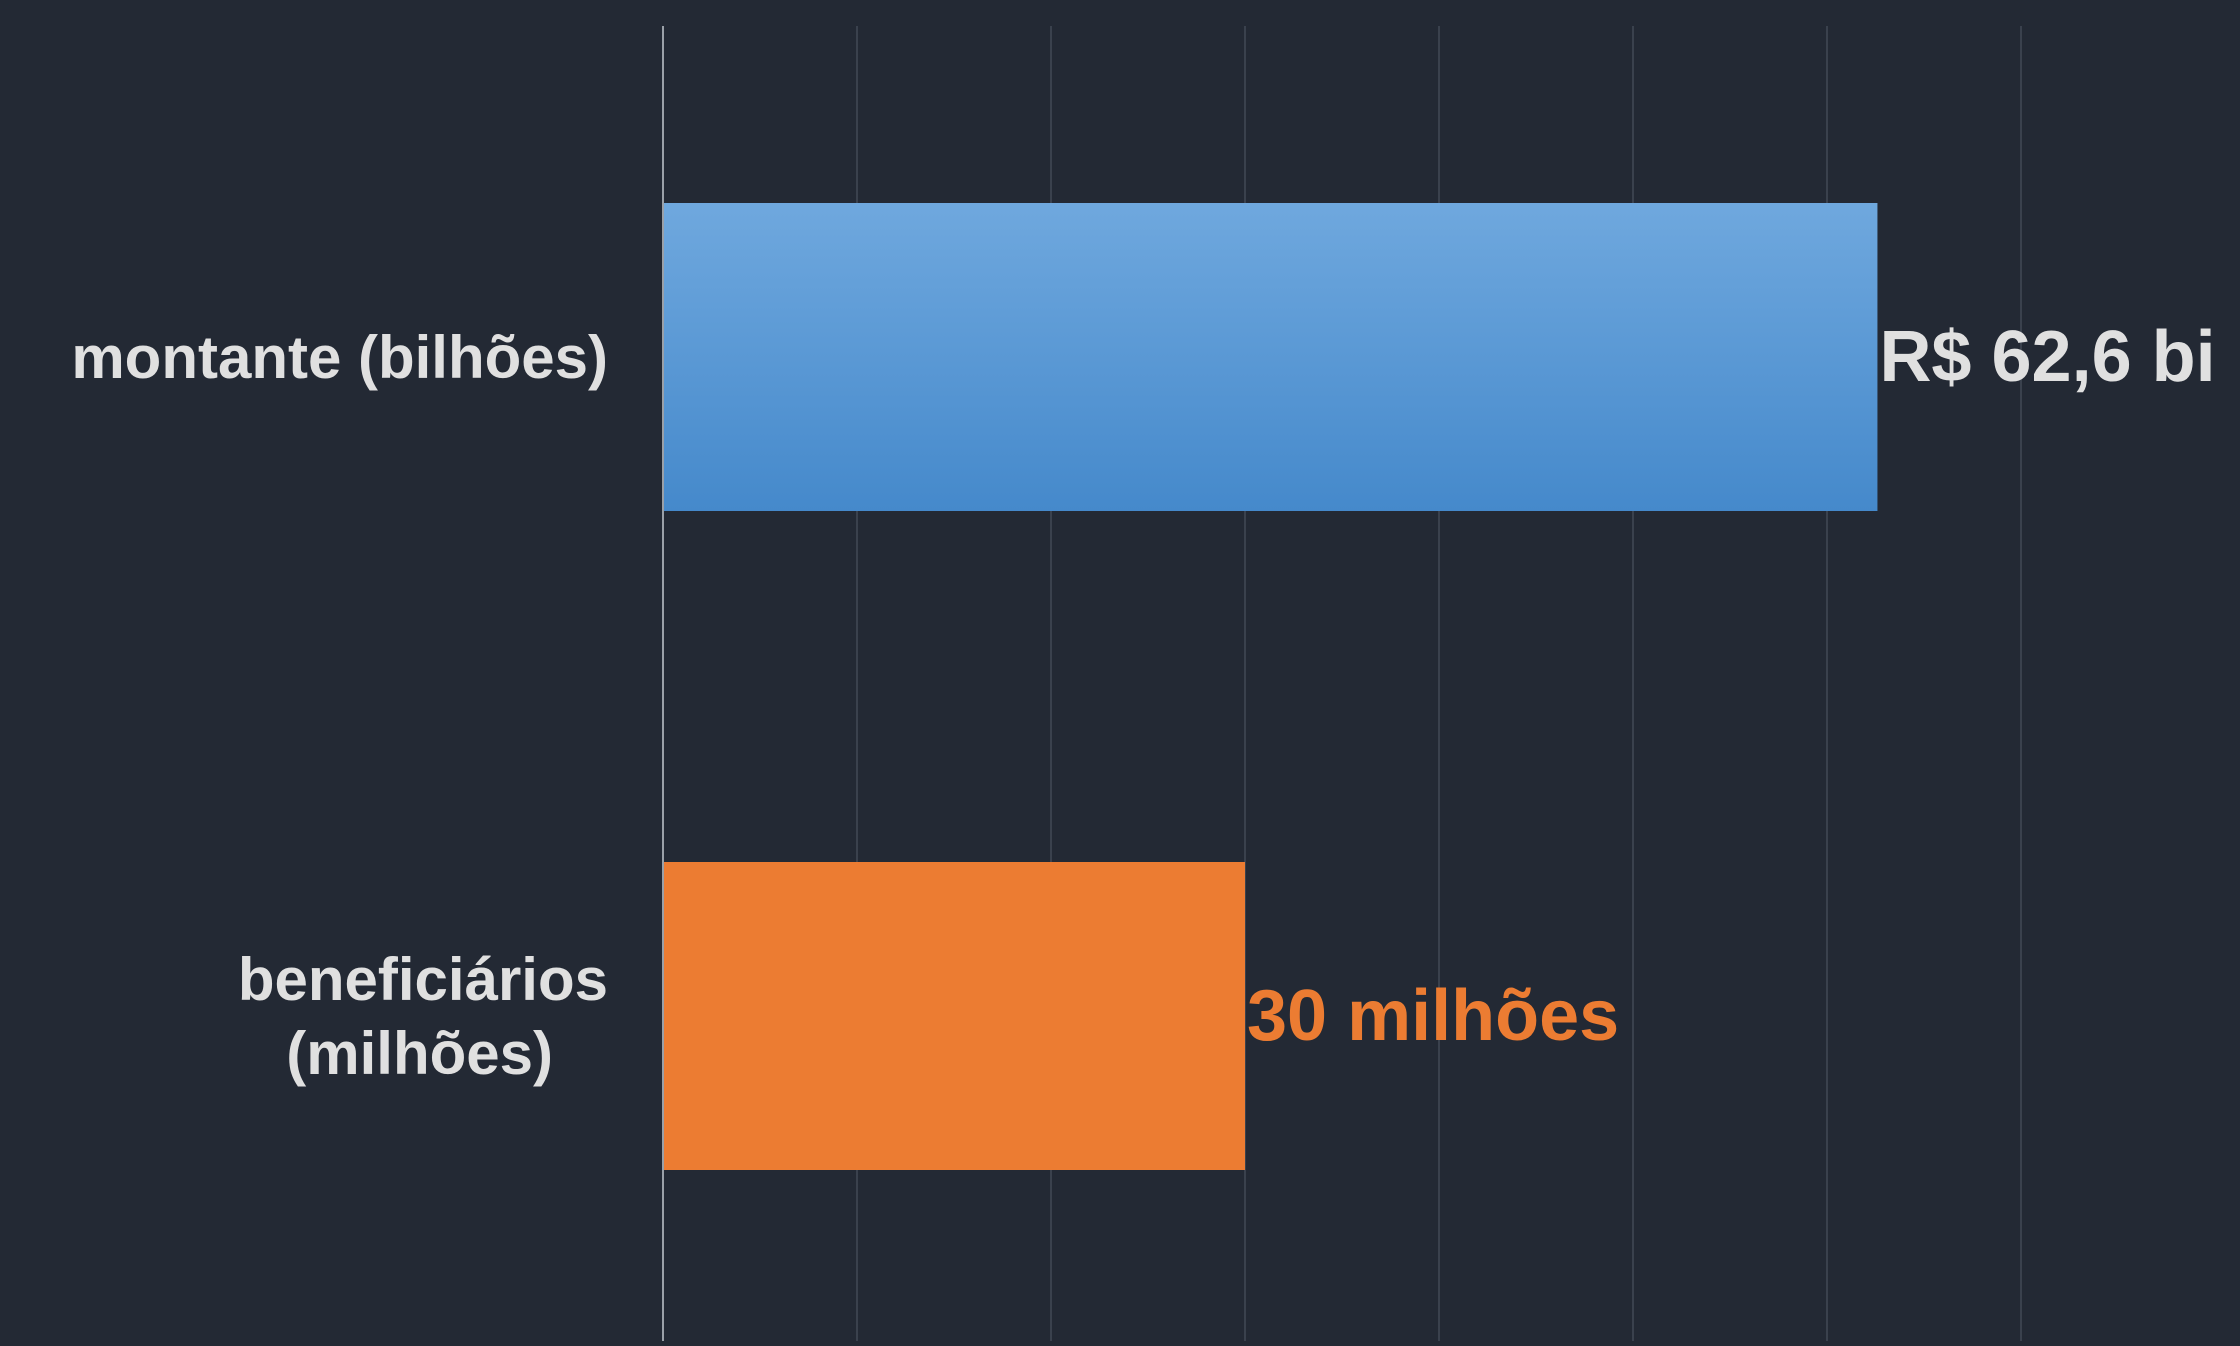 Image resolution: width=2240 pixels, height=1346 pixels. Describe the element at coordinates (423, 1016) in the screenshot. I see `category-label-beneficiarios: beneficiários (milhões)` at that location.